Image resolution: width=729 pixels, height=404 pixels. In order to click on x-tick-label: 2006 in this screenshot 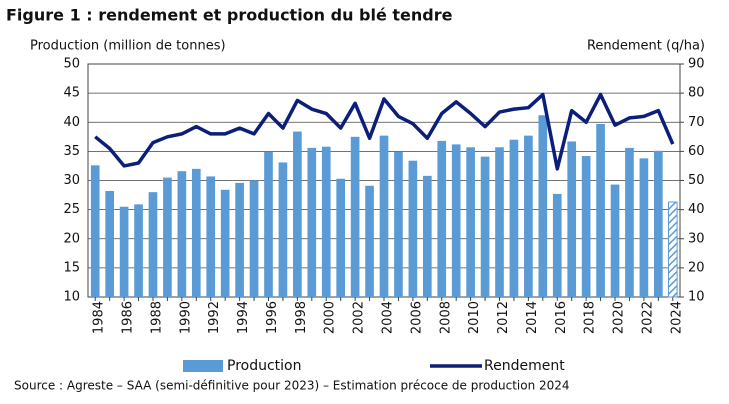, I will do `click(416, 317)`.